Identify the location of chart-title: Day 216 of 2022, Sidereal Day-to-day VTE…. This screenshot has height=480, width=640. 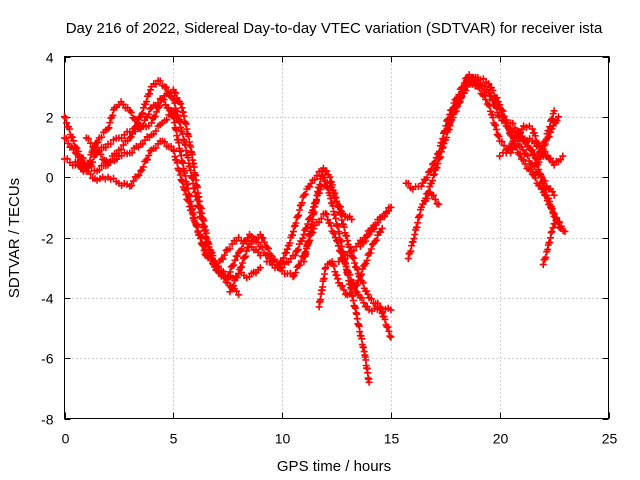
(334, 28).